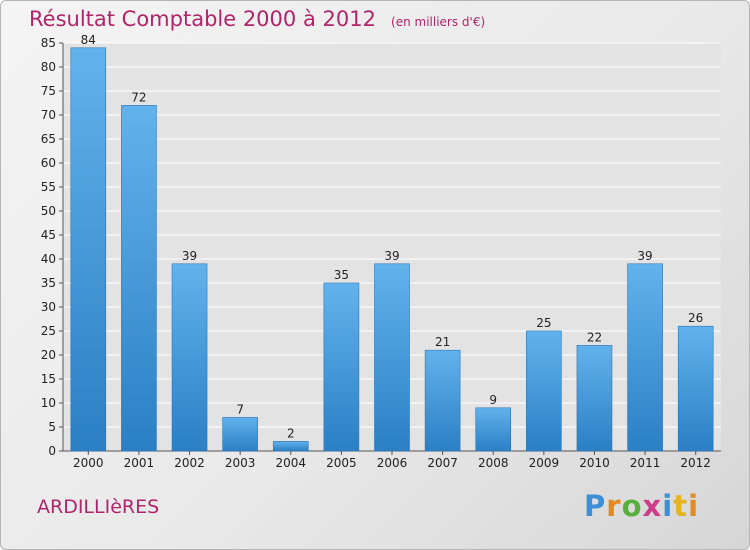  What do you see at coordinates (48, 67) in the screenshot?
I see `y-tick-label: 80` at bounding box center [48, 67].